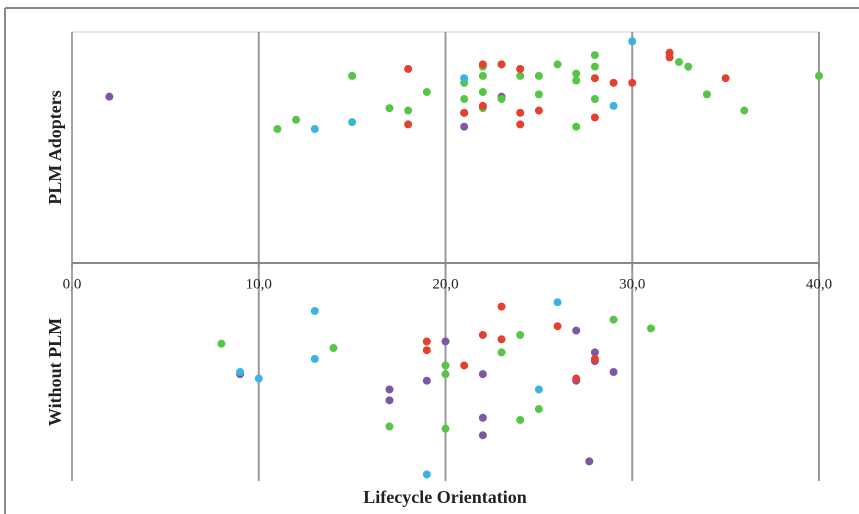  Describe the element at coordinates (259, 284) in the screenshot. I see `x-tick-label: 10,0` at that location.